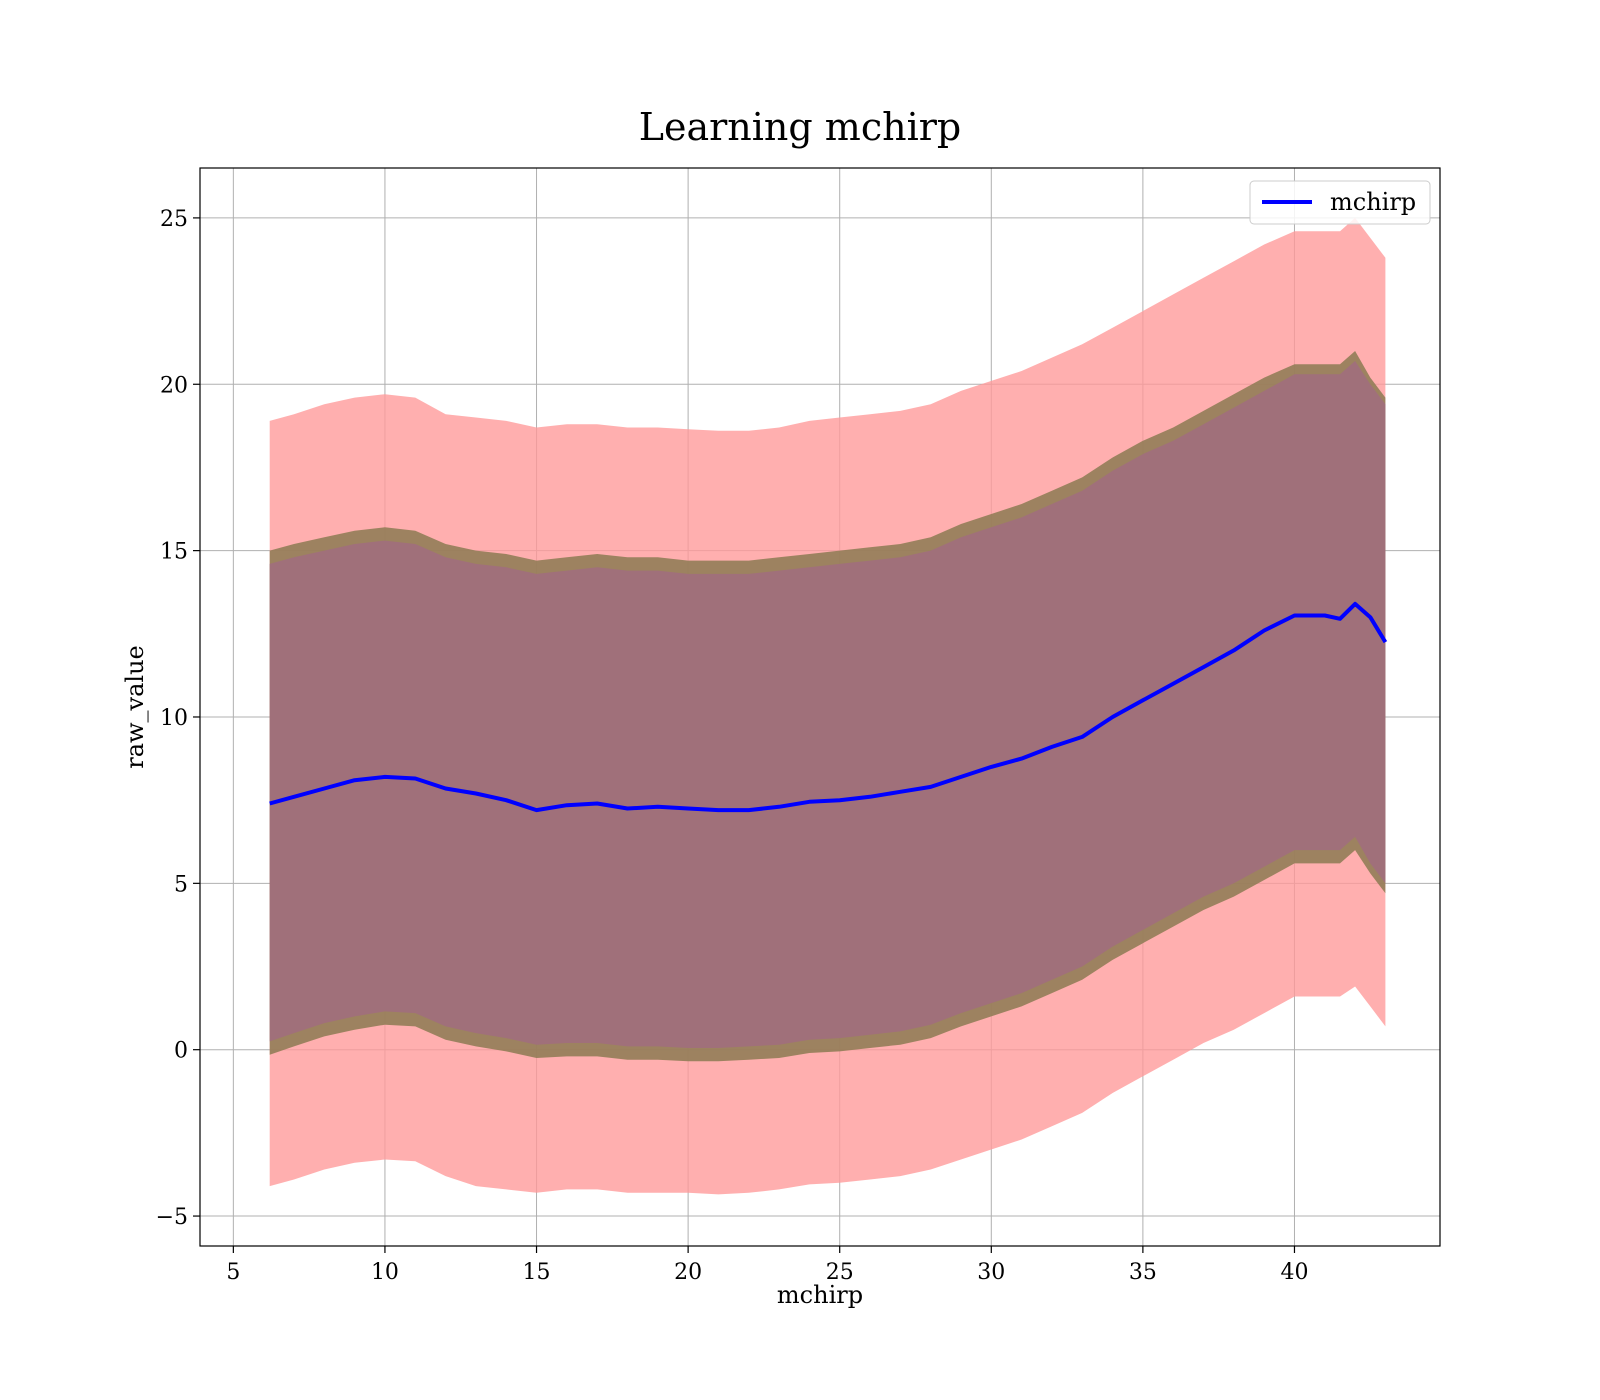 This screenshot has width=1600, height=1400. I want to click on y-tick-label-2: 5, so click(181, 884).